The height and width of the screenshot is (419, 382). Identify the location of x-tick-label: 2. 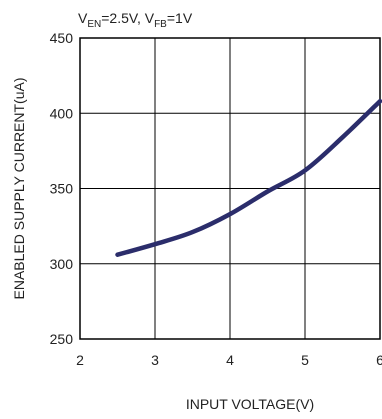
(80, 360).